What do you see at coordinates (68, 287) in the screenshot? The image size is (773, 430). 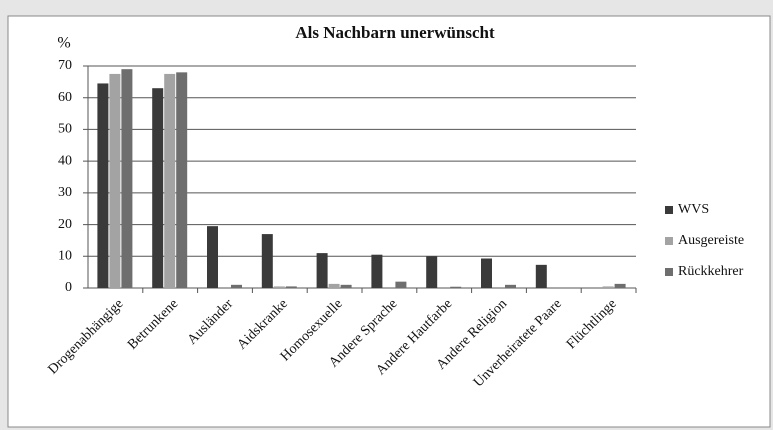 I see `y-tick-label: 0` at bounding box center [68, 287].